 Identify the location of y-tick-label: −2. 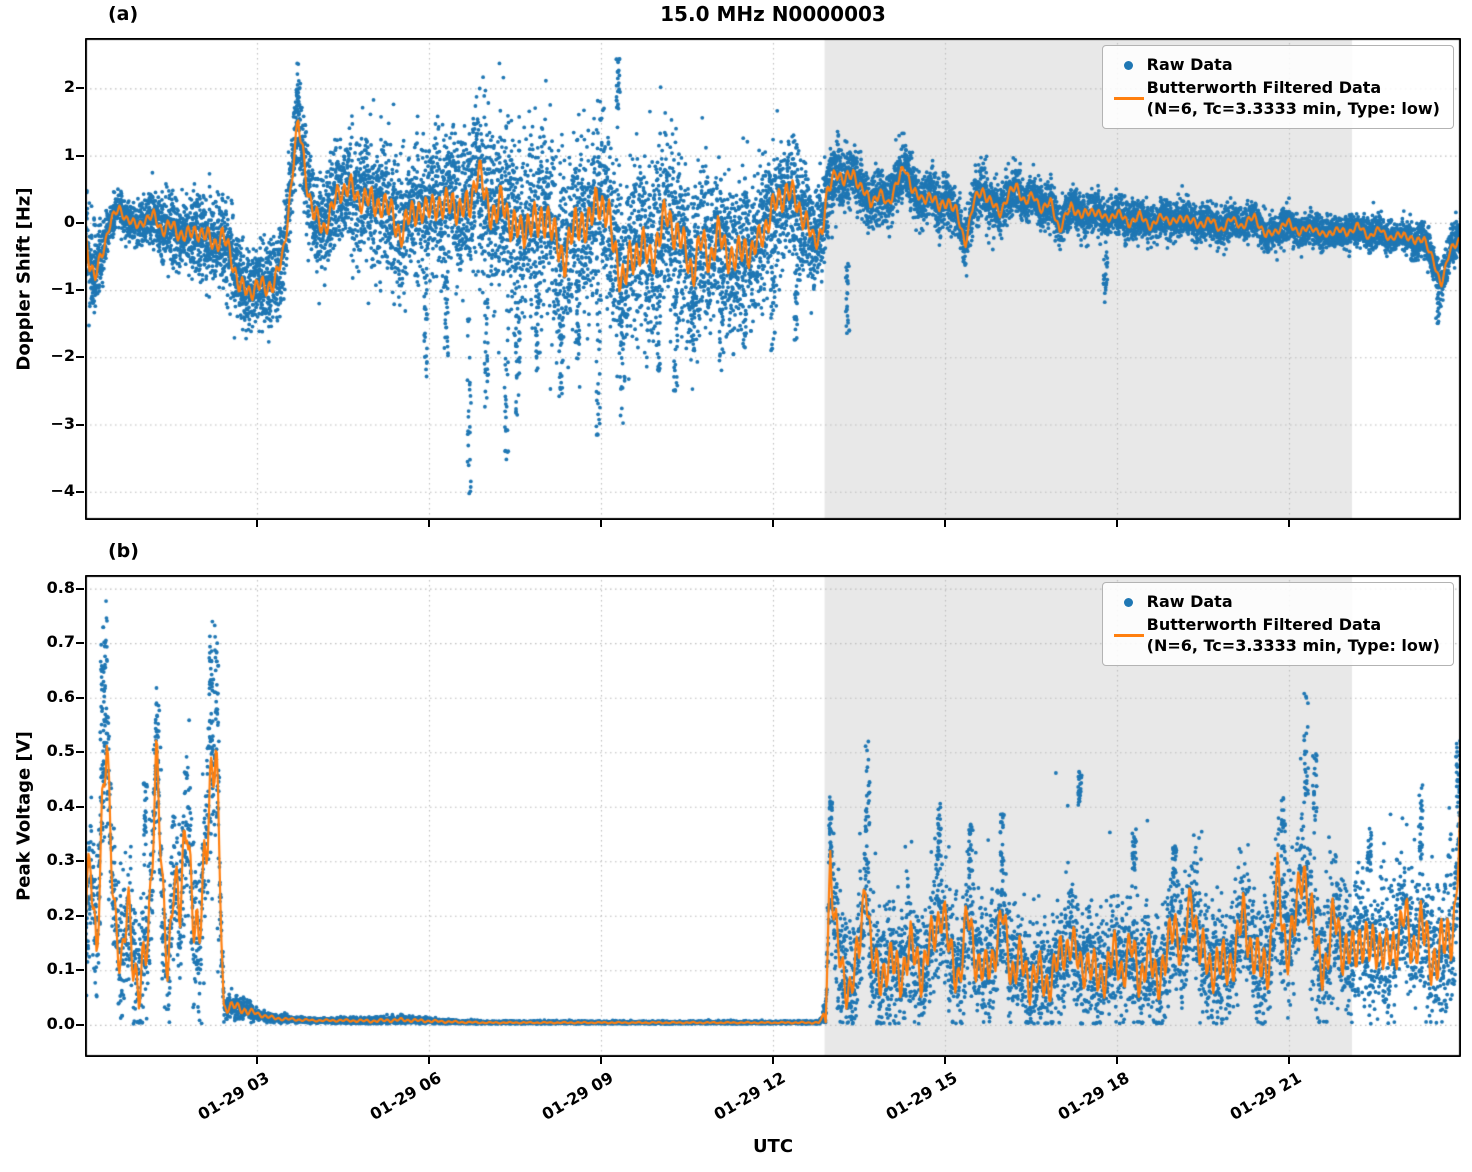
(62, 356).